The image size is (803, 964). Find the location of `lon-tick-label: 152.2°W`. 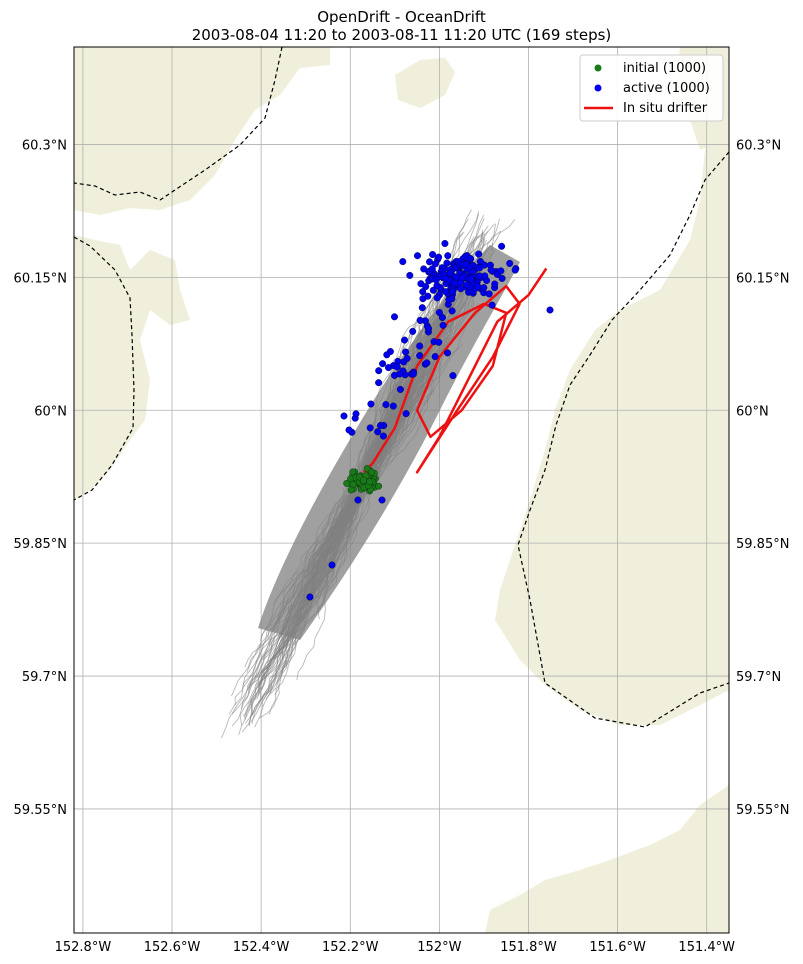

lon-tick-label: 152.2°W is located at coordinates (350, 947).